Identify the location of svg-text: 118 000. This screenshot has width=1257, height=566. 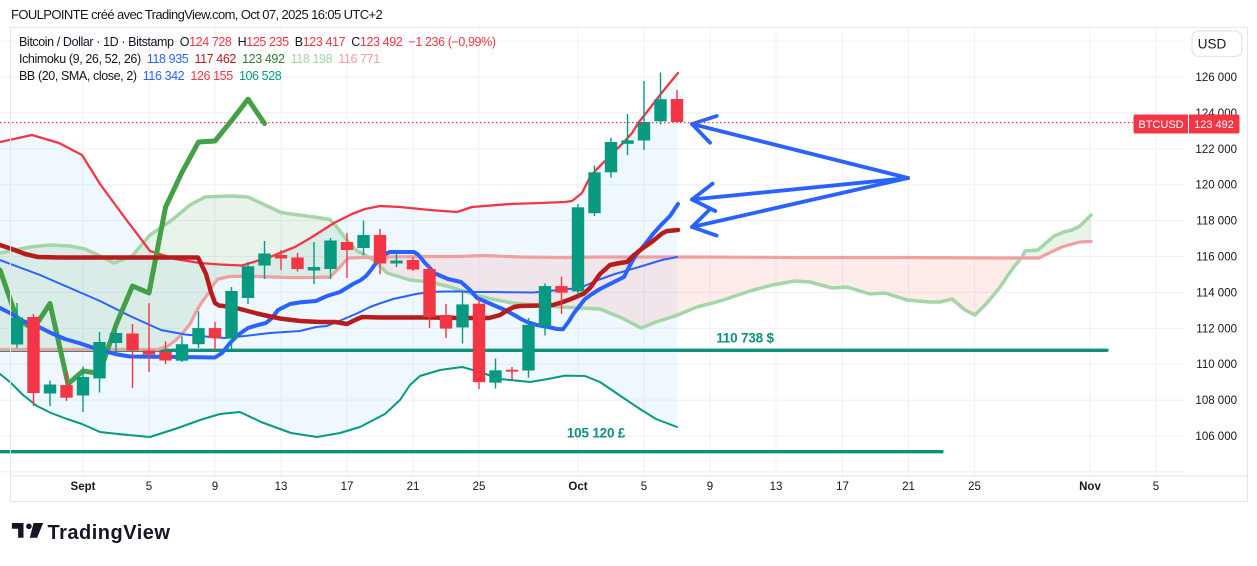
(1216, 222).